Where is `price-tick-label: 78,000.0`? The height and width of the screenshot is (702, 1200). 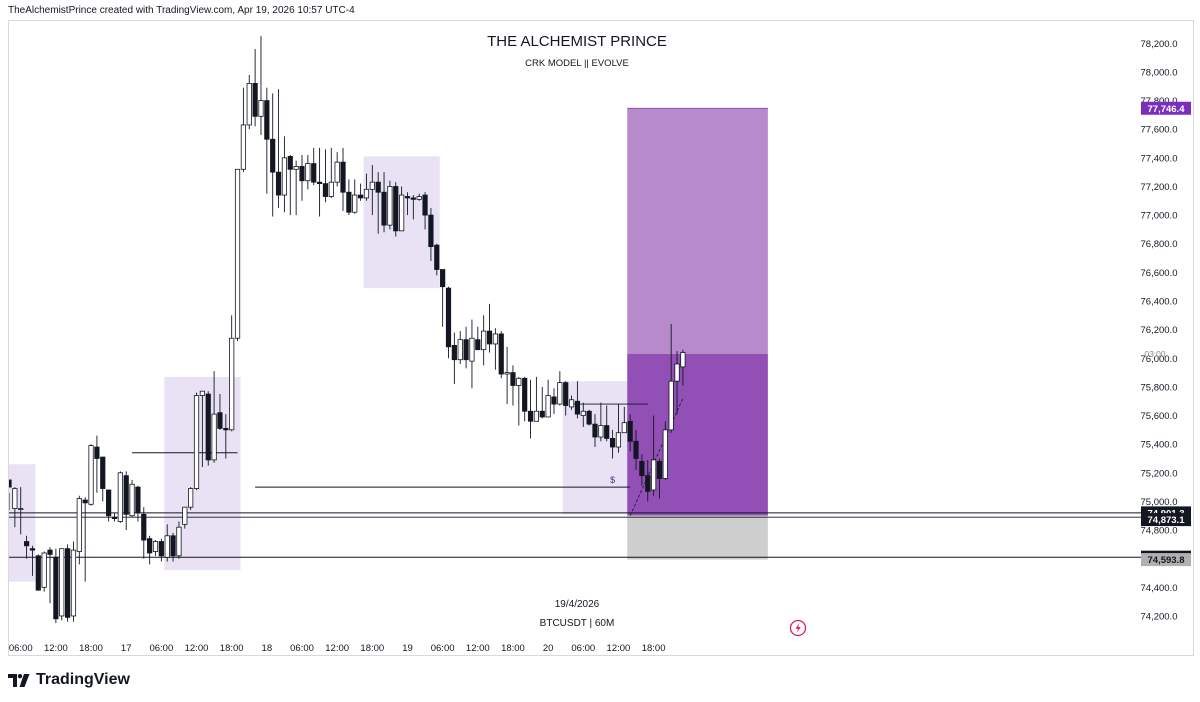 price-tick-label: 78,000.0 is located at coordinates (1159, 72).